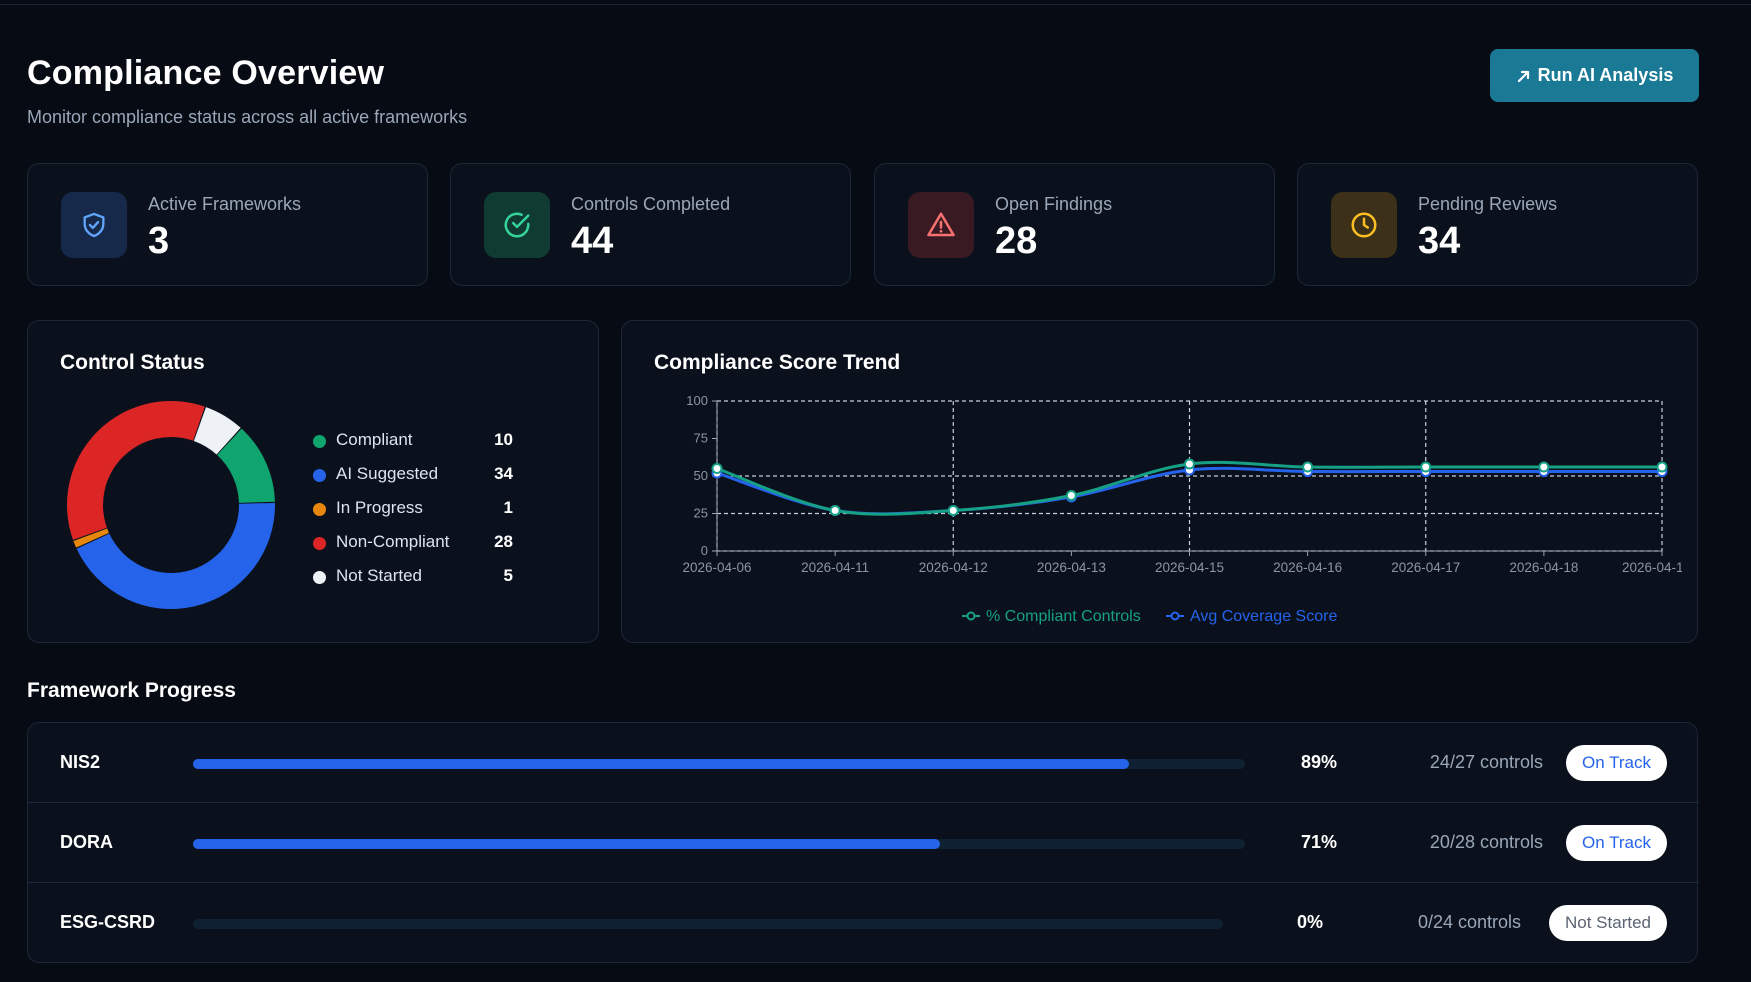 The height and width of the screenshot is (982, 1751). What do you see at coordinates (875, 4) in the screenshot?
I see `top-divider` at bounding box center [875, 4].